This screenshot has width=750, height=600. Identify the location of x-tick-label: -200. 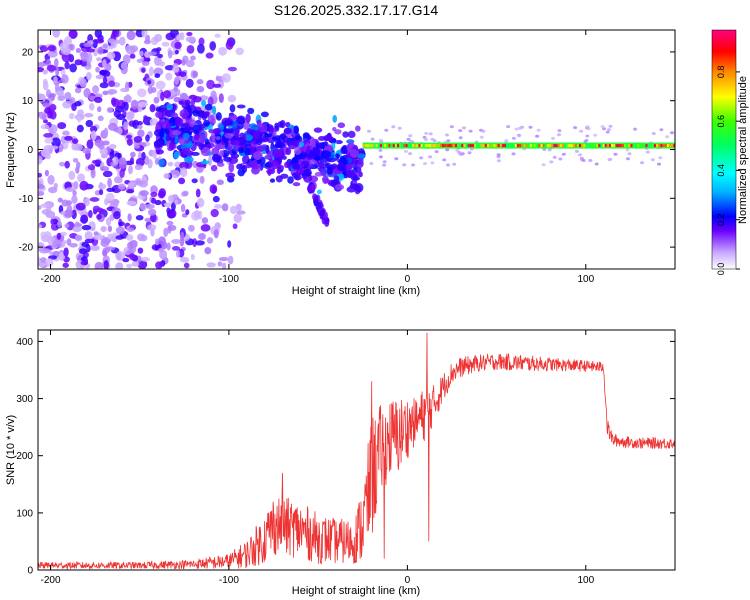
(50, 580).